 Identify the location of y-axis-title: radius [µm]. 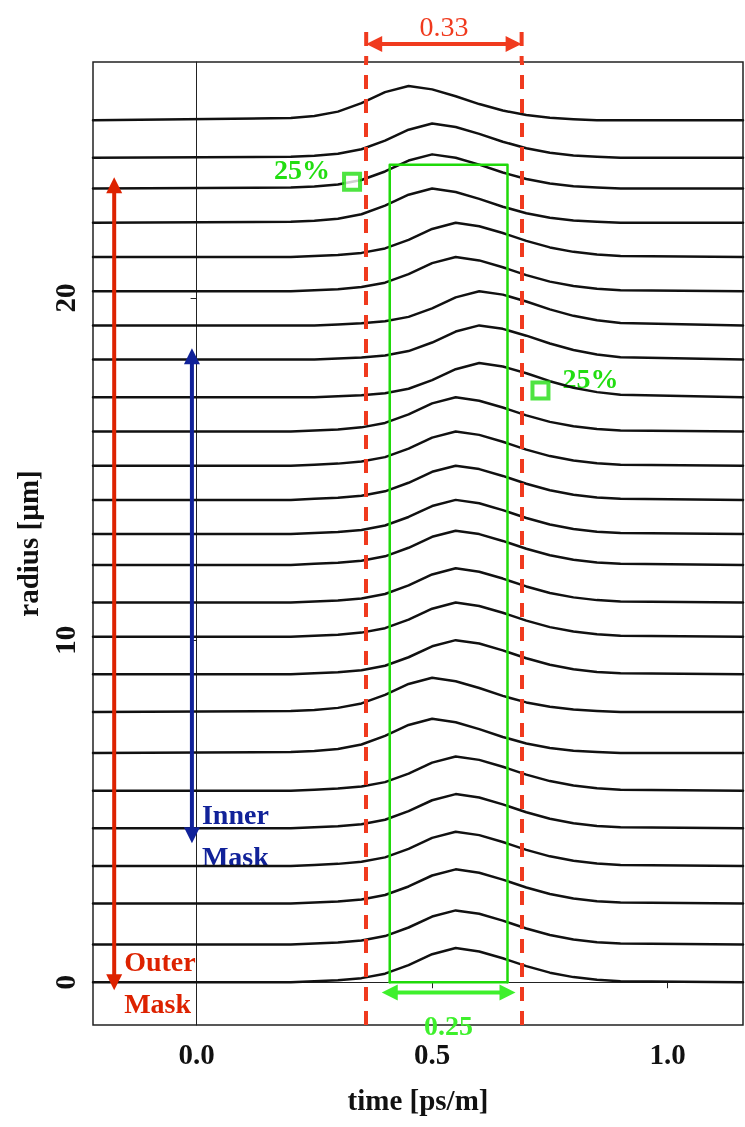
(27, 543).